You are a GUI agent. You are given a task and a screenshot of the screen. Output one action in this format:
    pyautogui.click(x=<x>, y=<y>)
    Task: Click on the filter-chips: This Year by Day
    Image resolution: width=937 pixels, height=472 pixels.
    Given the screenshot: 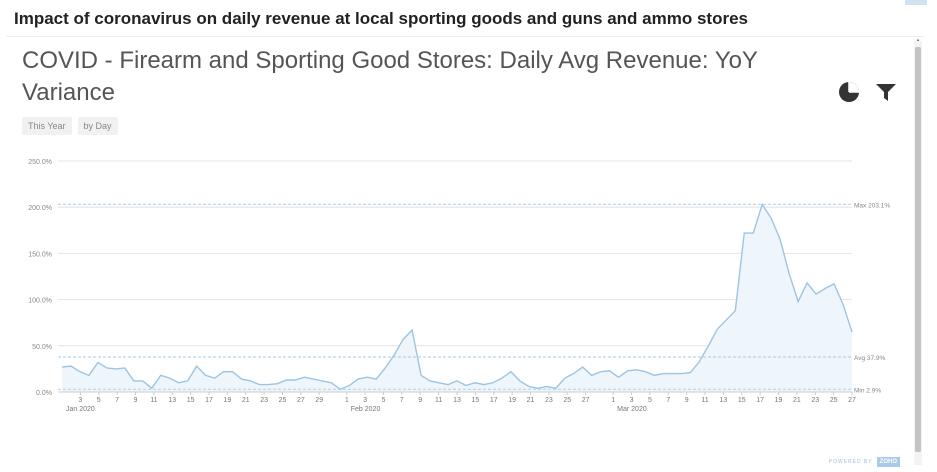 What is the action you would take?
    pyautogui.click(x=70, y=126)
    